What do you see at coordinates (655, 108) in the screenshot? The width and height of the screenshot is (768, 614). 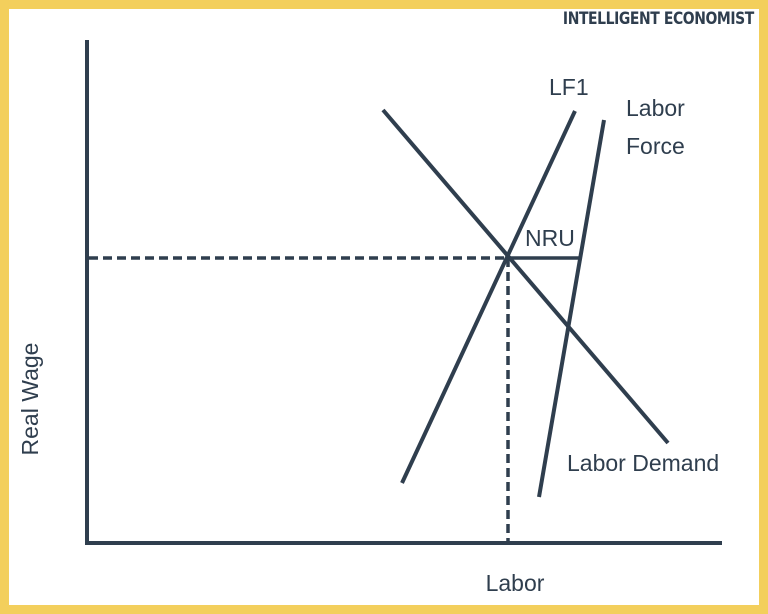 I see `labor-force-label-line1: Labor` at bounding box center [655, 108].